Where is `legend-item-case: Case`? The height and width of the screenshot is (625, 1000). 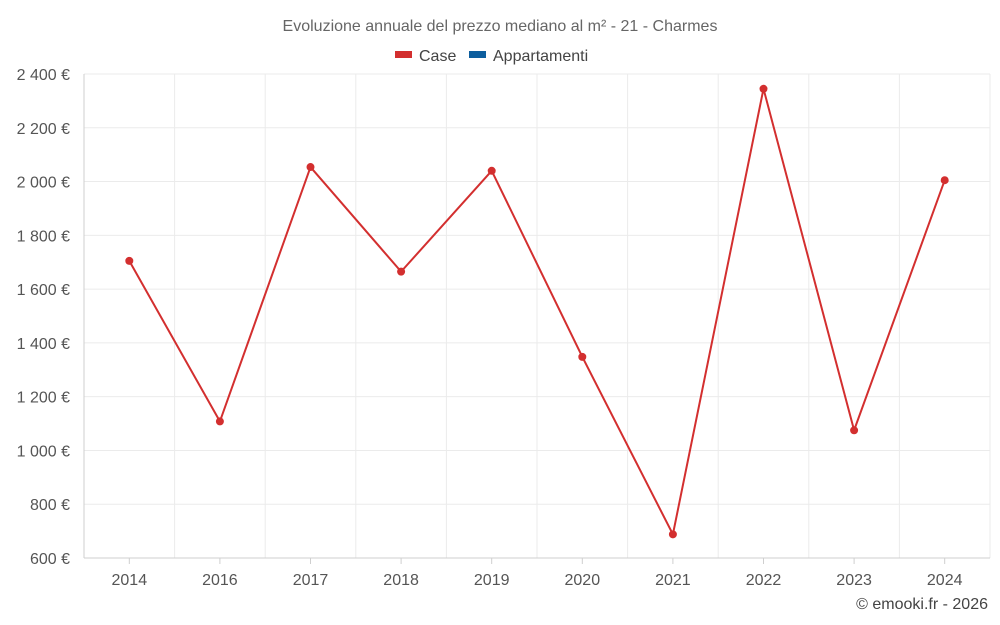
legend-item-case: Case is located at coordinates (425, 56).